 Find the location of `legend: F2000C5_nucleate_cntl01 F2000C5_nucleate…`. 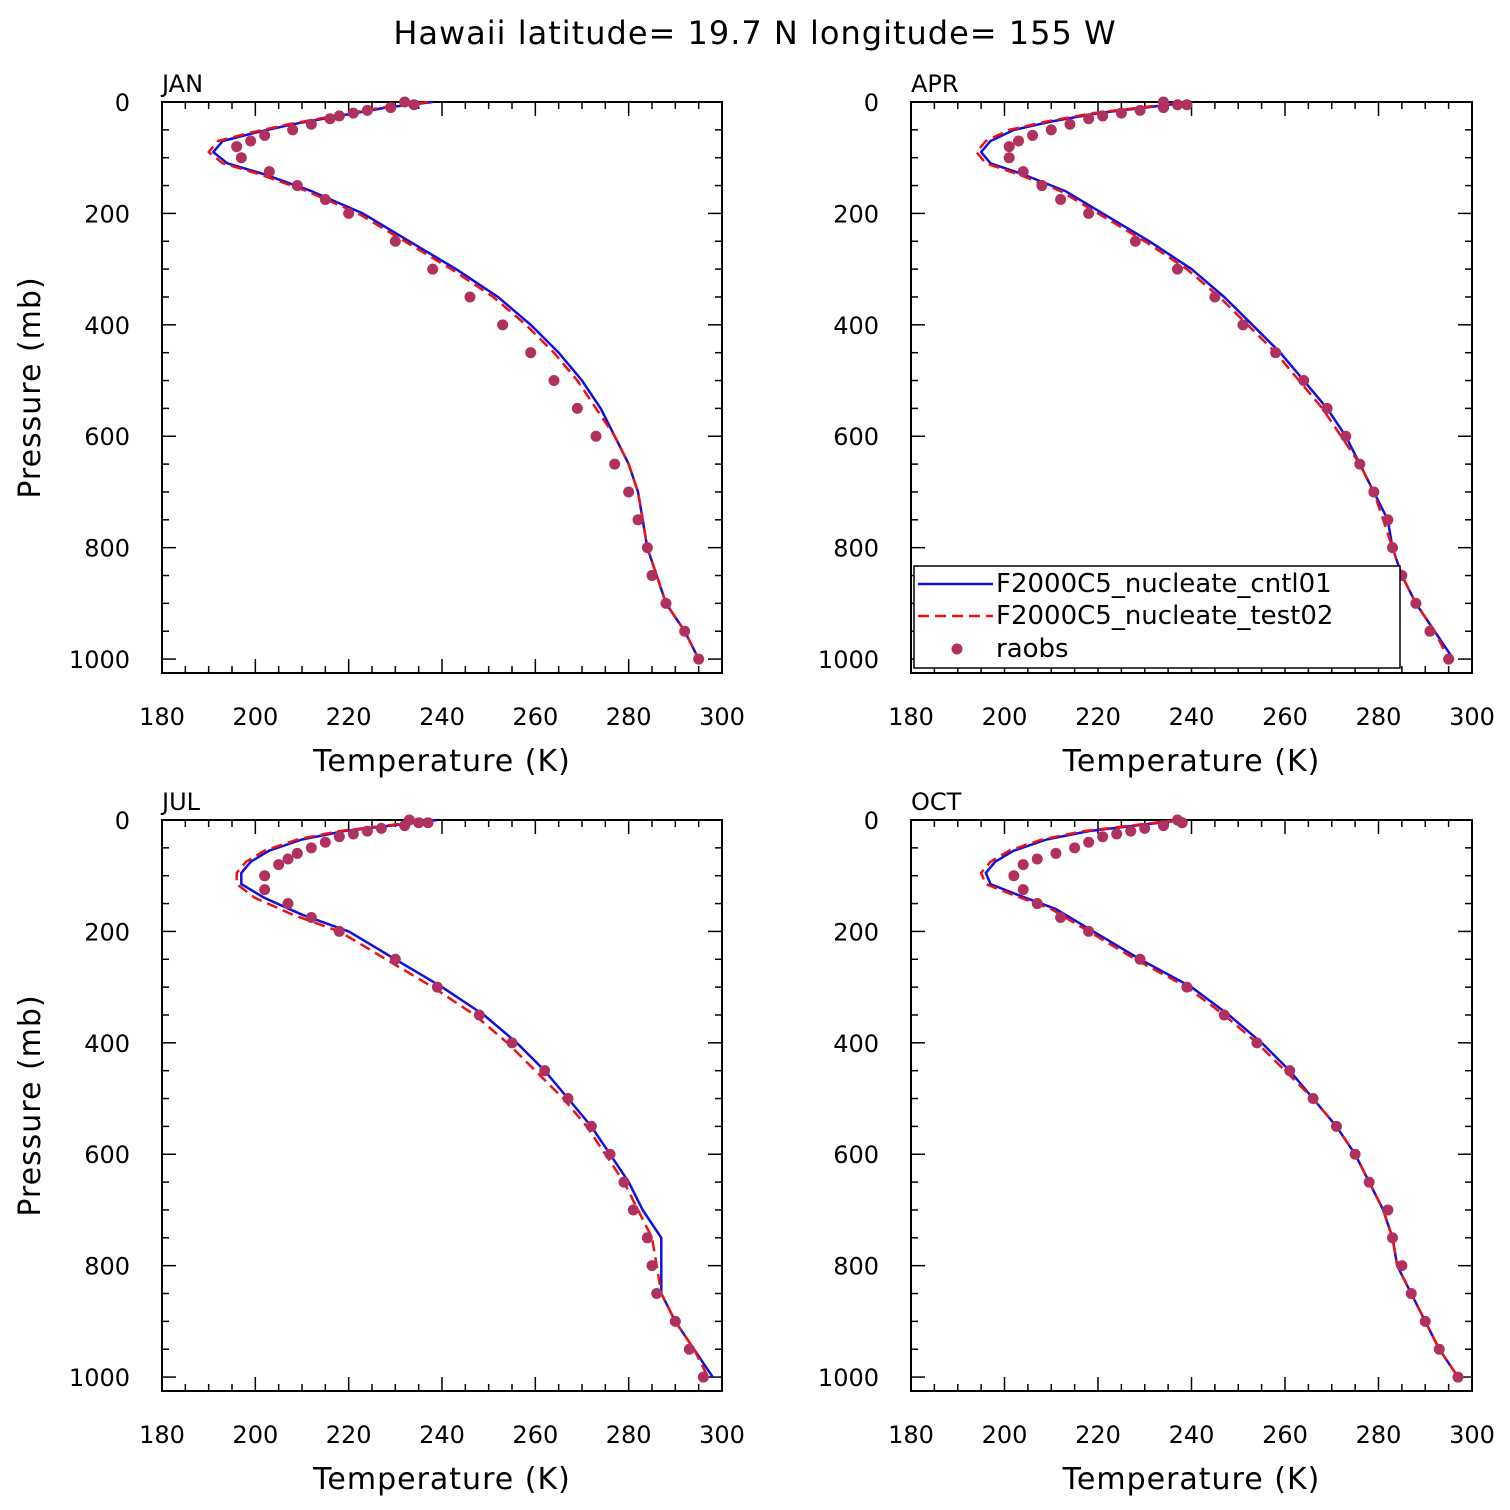

legend: F2000C5_nucleate_cntl01 F2000C5_nucleate… is located at coordinates (1157, 617).